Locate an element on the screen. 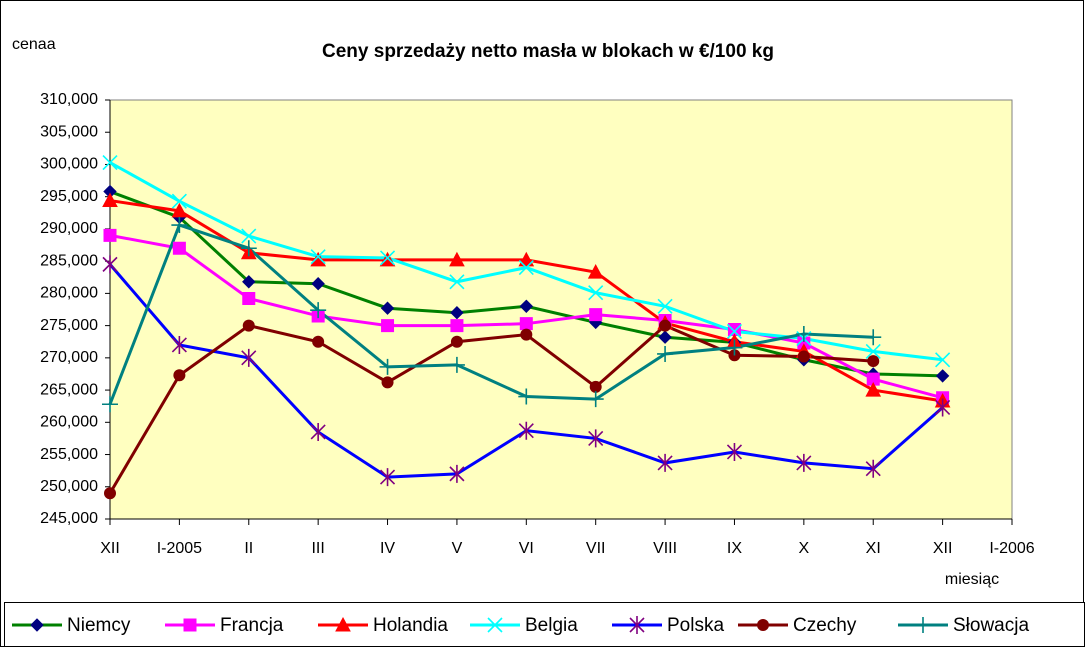 The width and height of the screenshot is (1089, 647). y-tick-label: 275,000 is located at coordinates (69, 325).